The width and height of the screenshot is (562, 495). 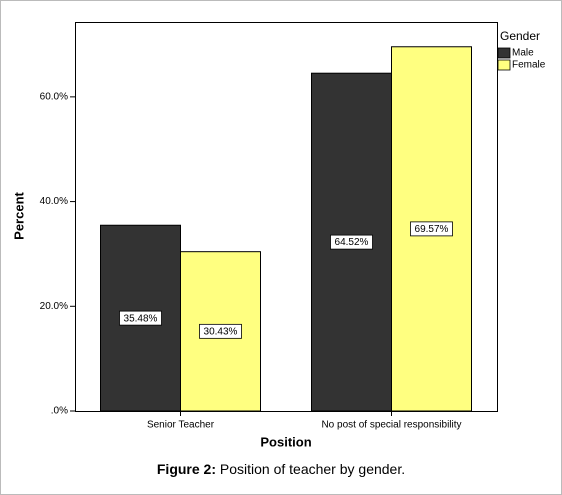 I want to click on caption-text: Position of teacher by gender., so click(x=312, y=469).